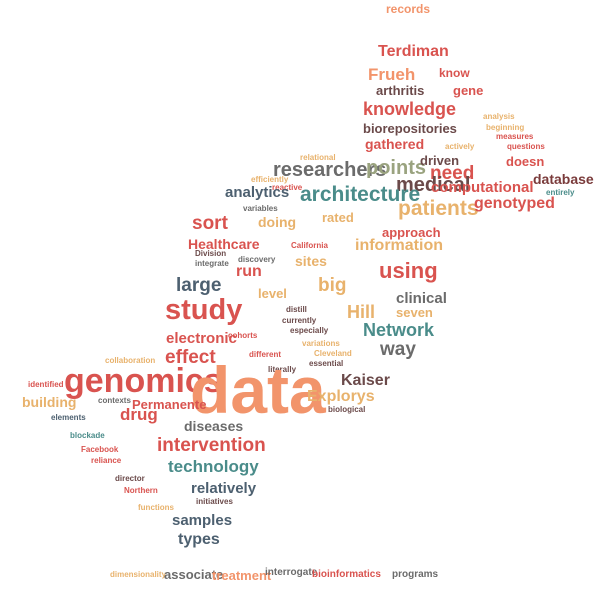  Describe the element at coordinates (399, 245) in the screenshot. I see `word-information: information` at that location.